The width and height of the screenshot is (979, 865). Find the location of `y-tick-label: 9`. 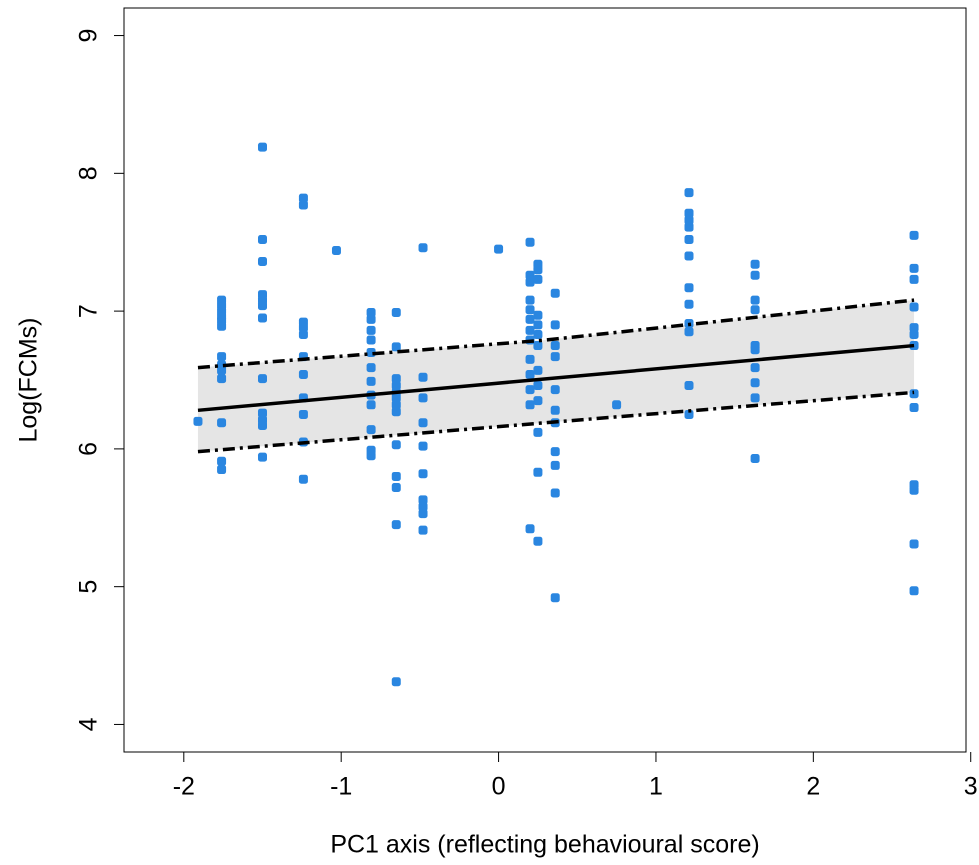

y-tick-label: 9 is located at coordinates (89, 36).